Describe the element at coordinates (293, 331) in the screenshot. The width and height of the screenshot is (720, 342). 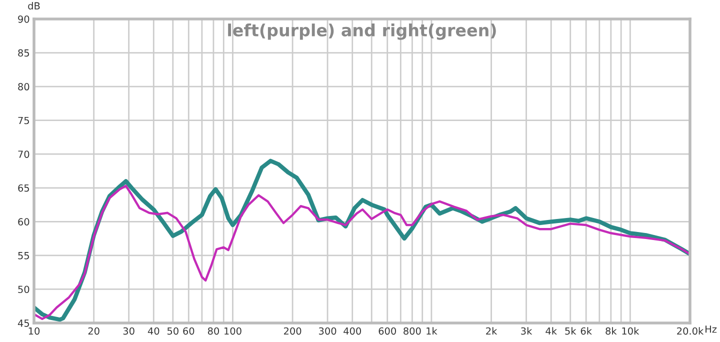
I see `x-tick-label: 200` at that location.